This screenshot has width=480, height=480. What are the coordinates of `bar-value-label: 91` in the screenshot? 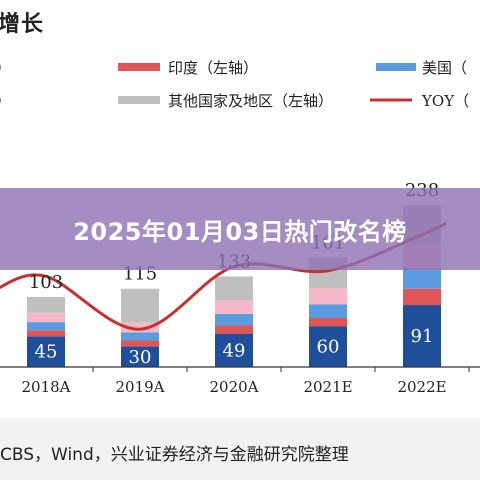 It's located at (422, 336).